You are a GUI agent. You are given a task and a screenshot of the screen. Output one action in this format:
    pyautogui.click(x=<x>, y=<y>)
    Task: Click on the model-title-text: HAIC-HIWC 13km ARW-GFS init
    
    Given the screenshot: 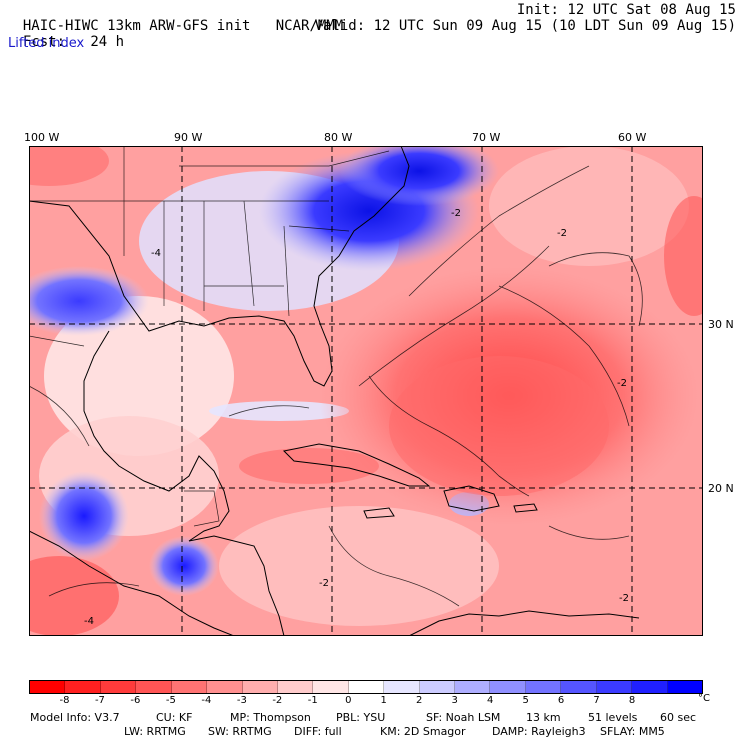 What is the action you would take?
    pyautogui.click(x=136, y=26)
    